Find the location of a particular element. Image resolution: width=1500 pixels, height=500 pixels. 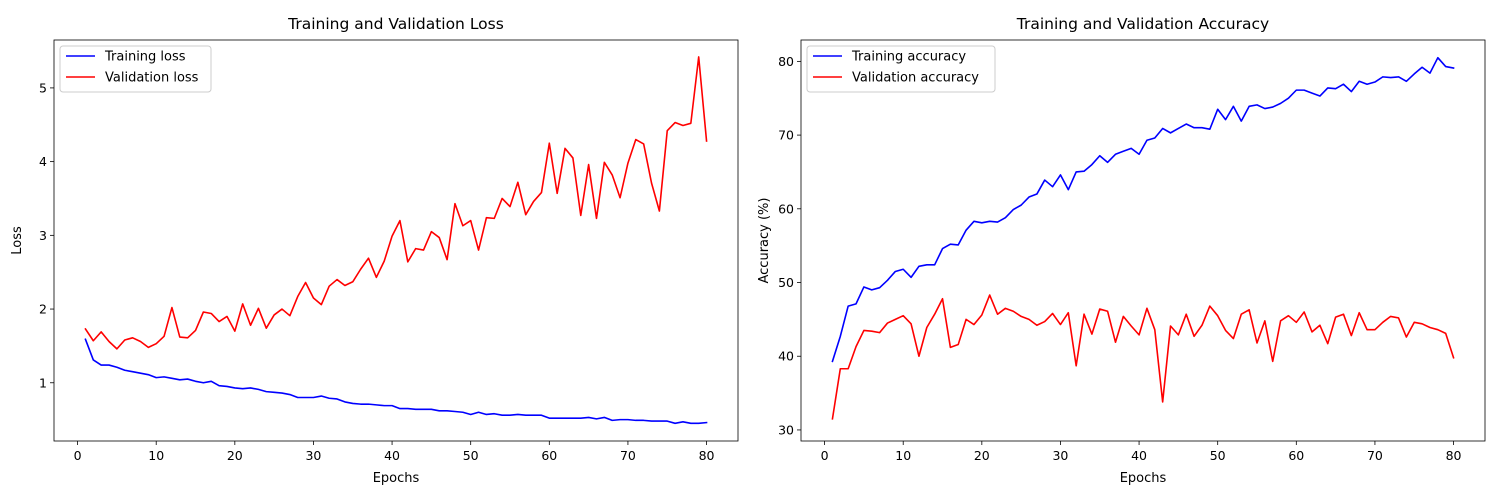

legend-label-1: Training accuracy is located at coordinates (908, 57).